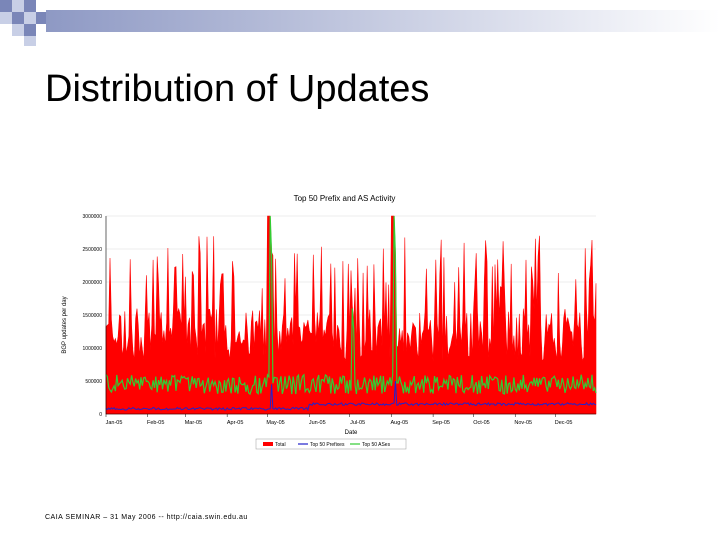  Describe the element at coordinates (93, 250) in the screenshot. I see `y-tick-label: 2500000` at that location.